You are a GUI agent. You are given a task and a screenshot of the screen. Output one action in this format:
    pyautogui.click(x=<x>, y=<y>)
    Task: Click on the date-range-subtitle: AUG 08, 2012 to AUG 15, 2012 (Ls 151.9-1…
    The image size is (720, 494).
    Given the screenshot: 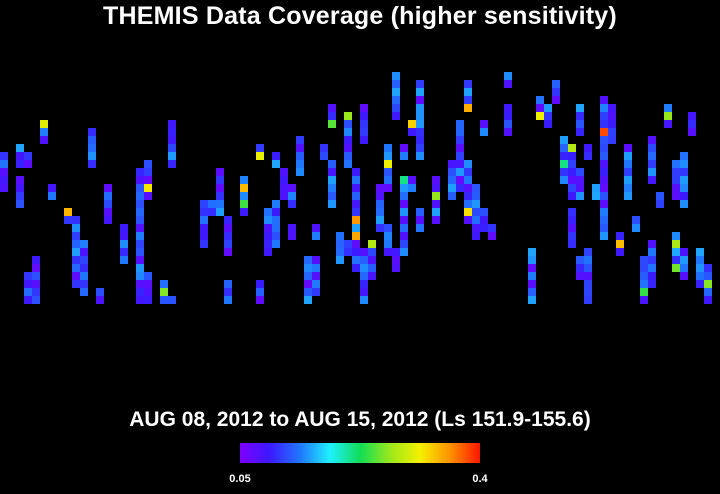 What is the action you would take?
    pyautogui.click(x=360, y=419)
    